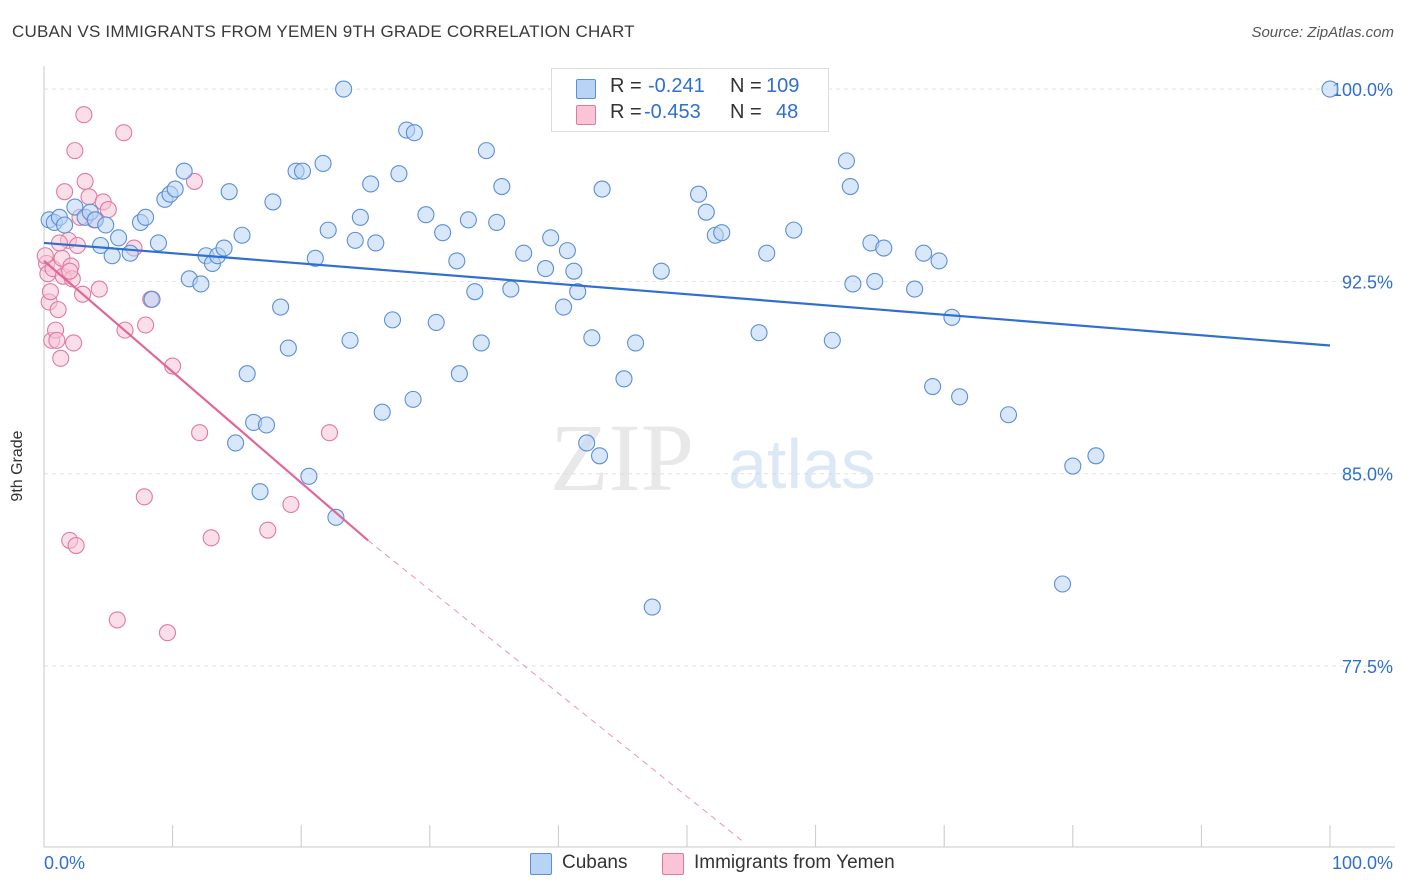 This screenshot has height=892, width=1406. Describe the element at coordinates (672, 112) in the screenshot. I see `legend-r-value: -0.453` at that location.